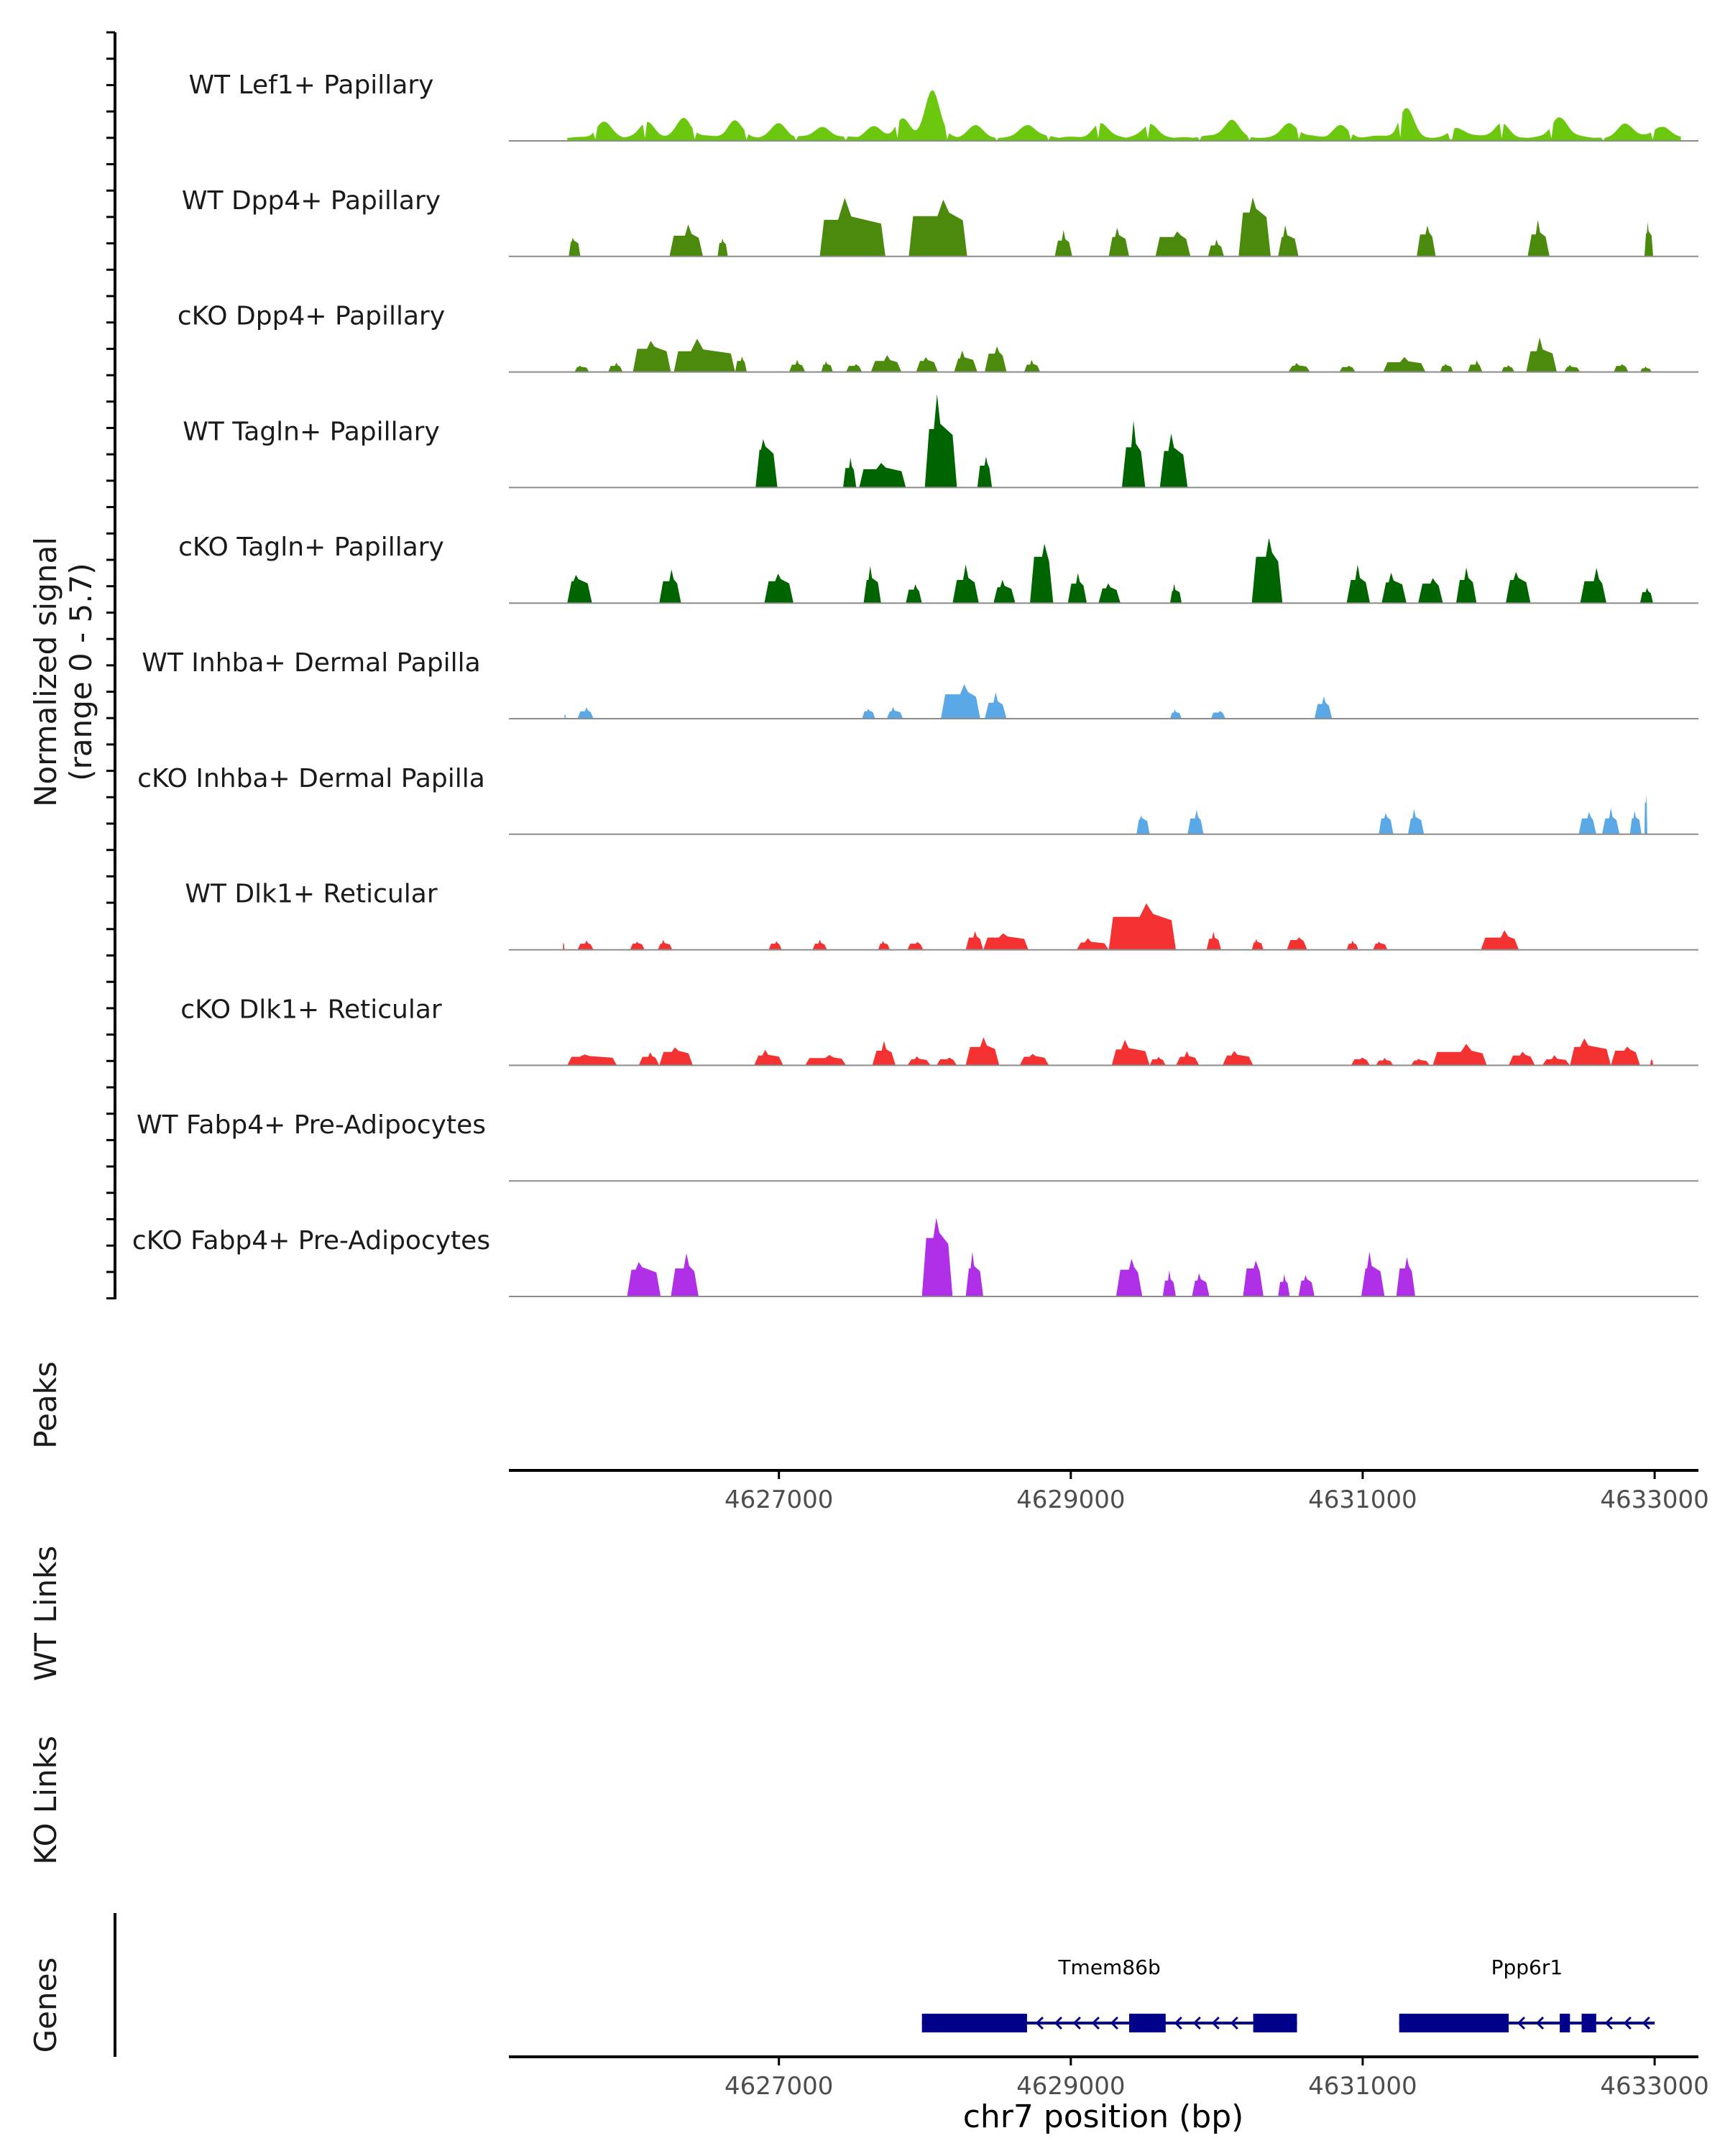 This screenshot has width=1725, height=2156. I want to click on gene-name: Ppp6r1, so click(1527, 1967).